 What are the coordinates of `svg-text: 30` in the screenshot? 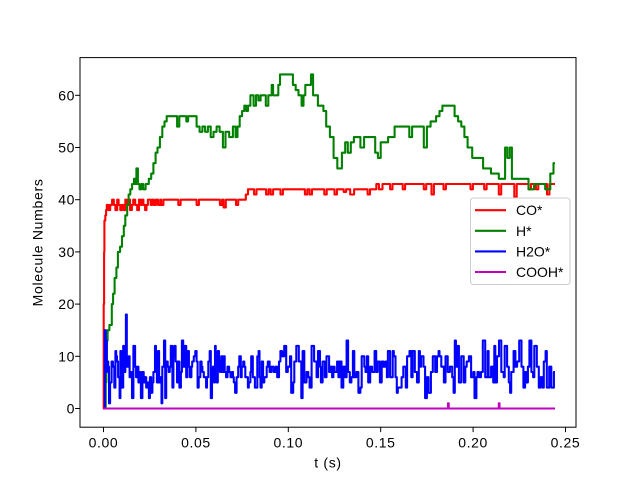 It's located at (66, 252).